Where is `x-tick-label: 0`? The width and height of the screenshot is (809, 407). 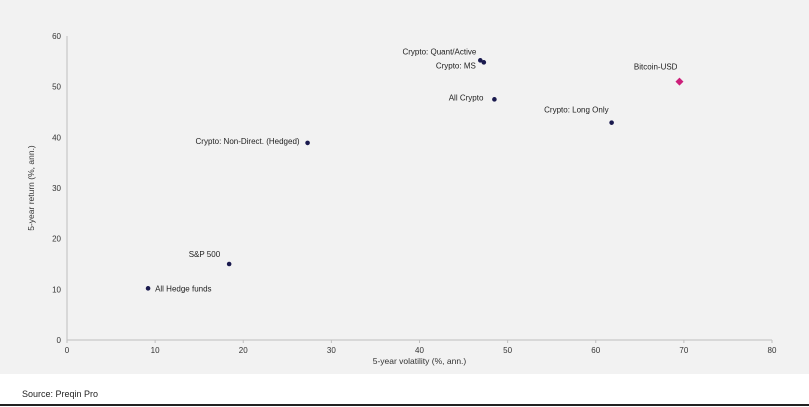 x-tick-label: 0 is located at coordinates (67, 350).